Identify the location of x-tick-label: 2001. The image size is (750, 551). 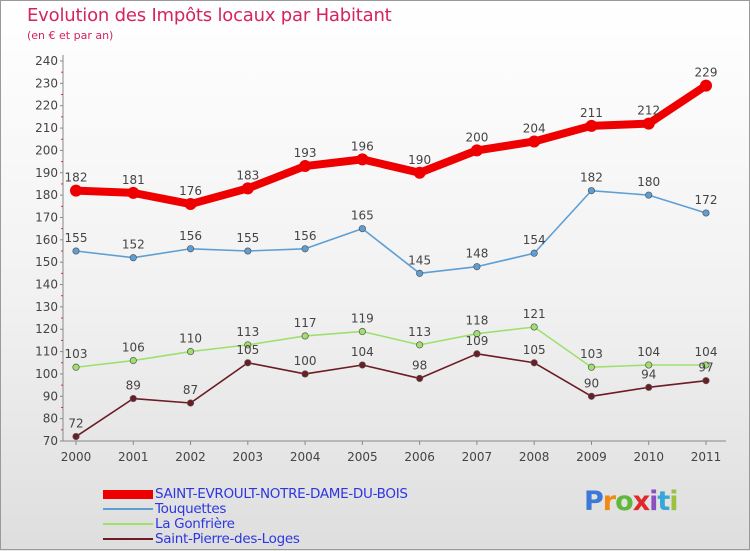
(133, 457).